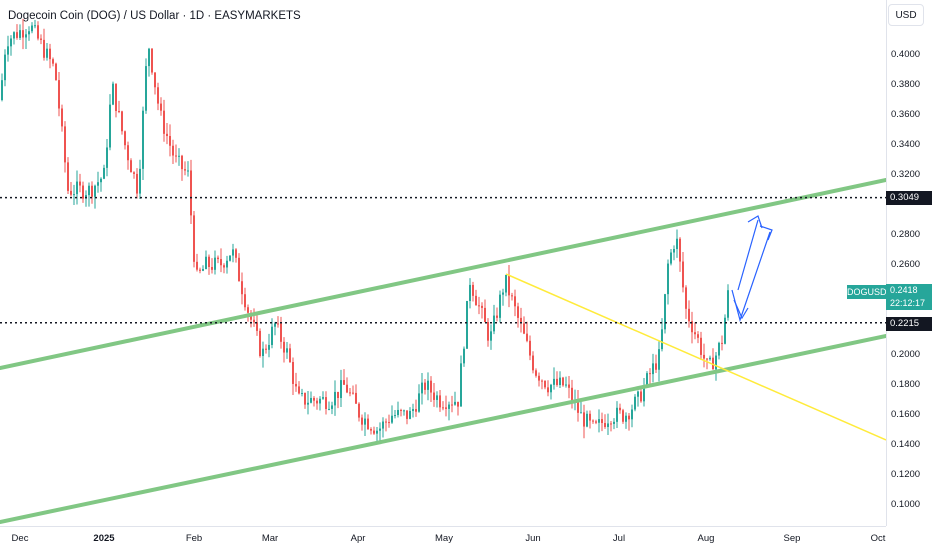 This screenshot has width=932, height=550. What do you see at coordinates (906, 384) in the screenshot?
I see `price-tick-label: 0.1800` at bounding box center [906, 384].